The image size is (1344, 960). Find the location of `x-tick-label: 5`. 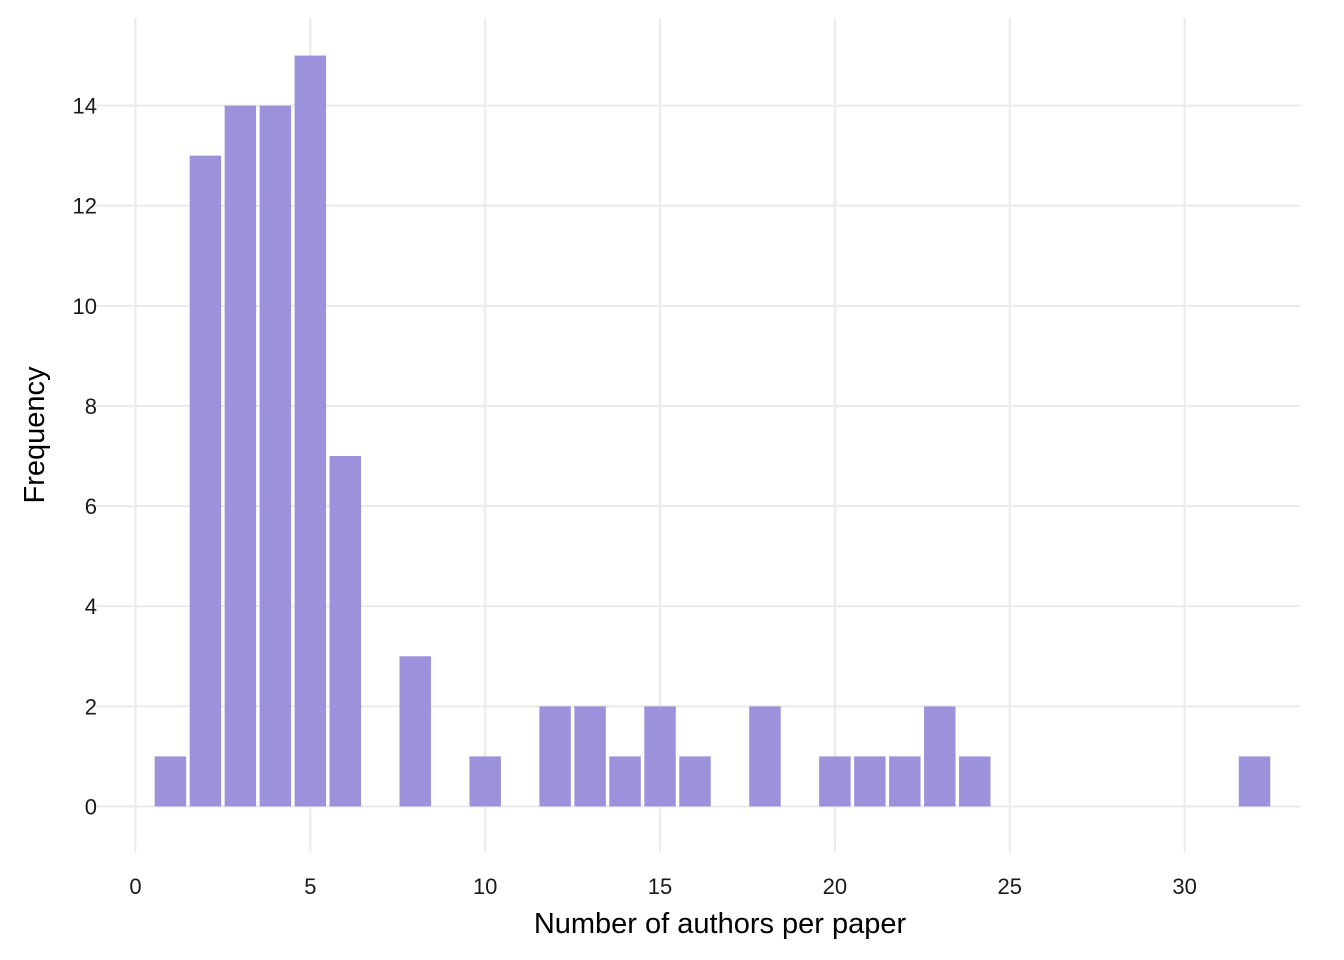

x-tick-label: 5 is located at coordinates (310, 886).